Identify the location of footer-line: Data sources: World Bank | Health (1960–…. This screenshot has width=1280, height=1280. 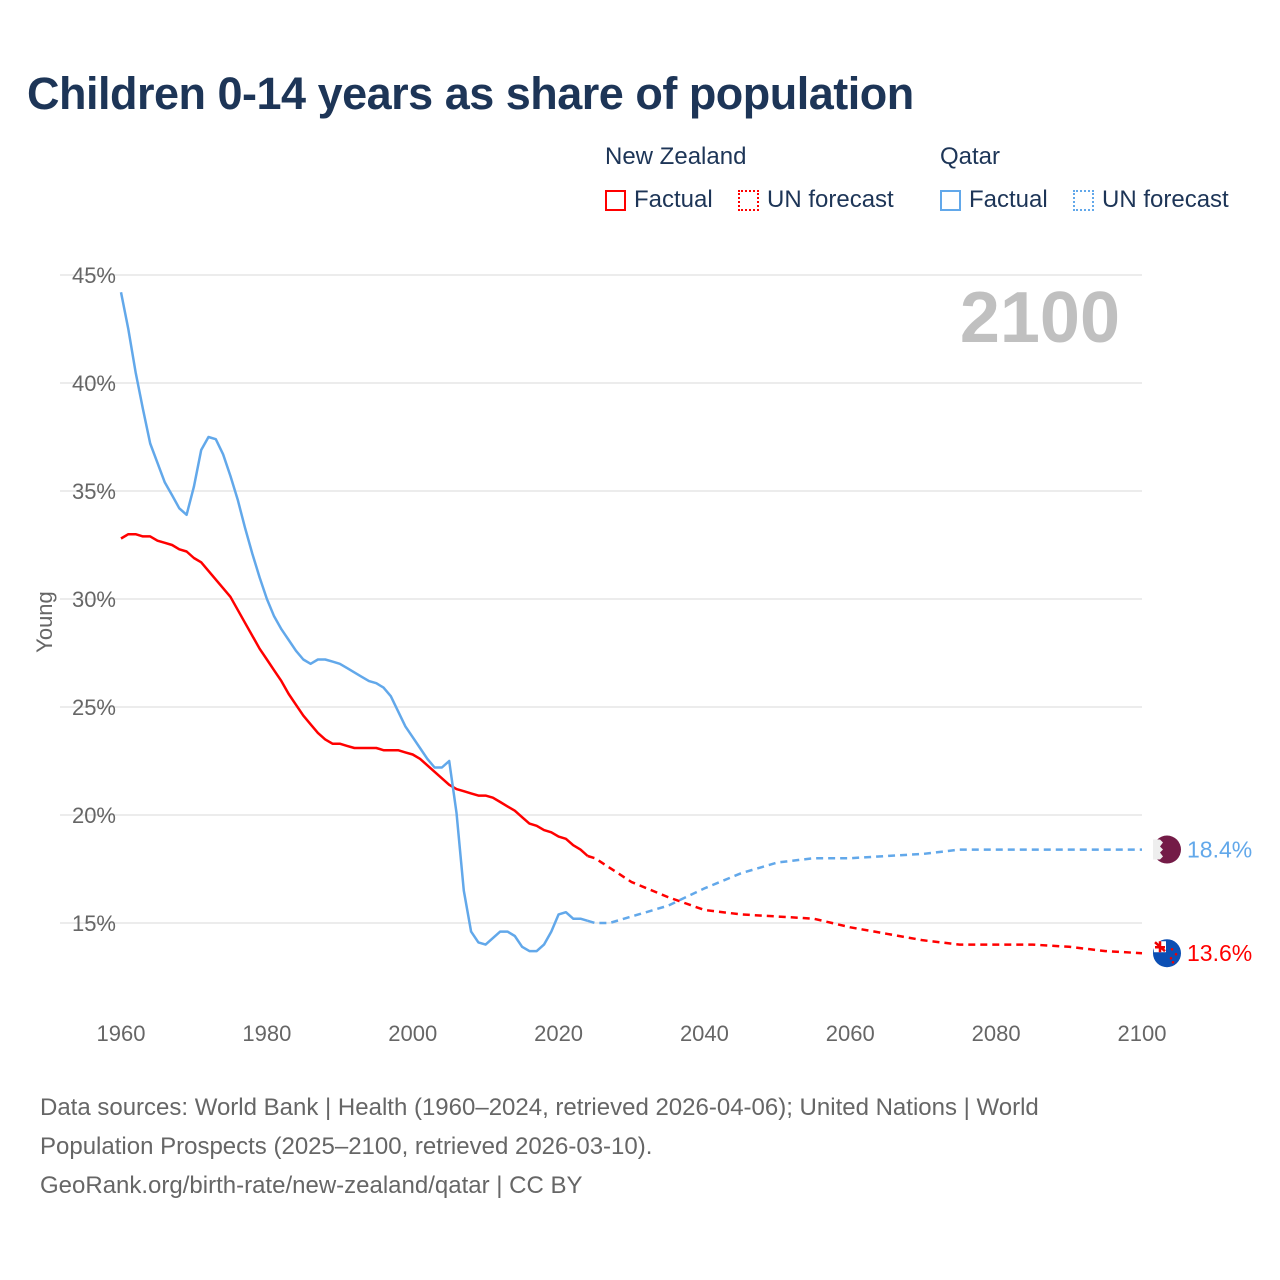
(539, 1107).